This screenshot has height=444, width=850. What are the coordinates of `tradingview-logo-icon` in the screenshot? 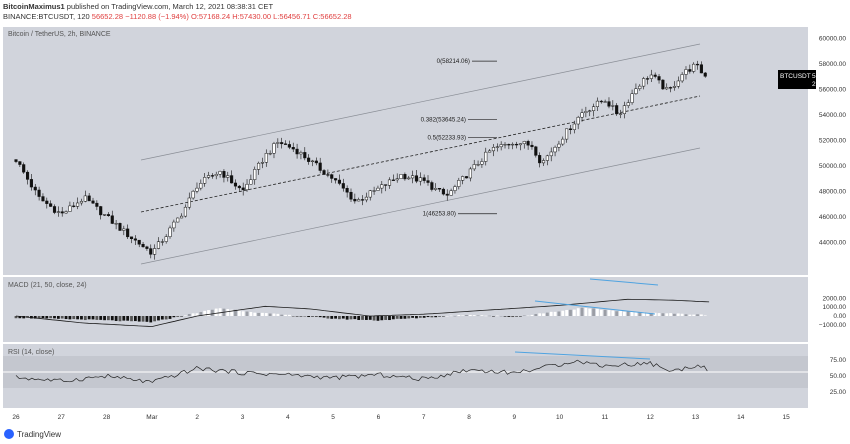 It's located at (9, 434).